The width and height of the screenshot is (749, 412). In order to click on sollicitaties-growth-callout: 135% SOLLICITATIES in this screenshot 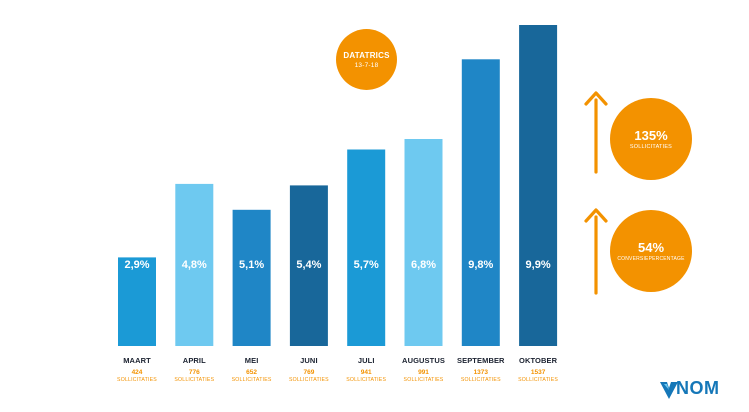, I will do `click(651, 139)`.